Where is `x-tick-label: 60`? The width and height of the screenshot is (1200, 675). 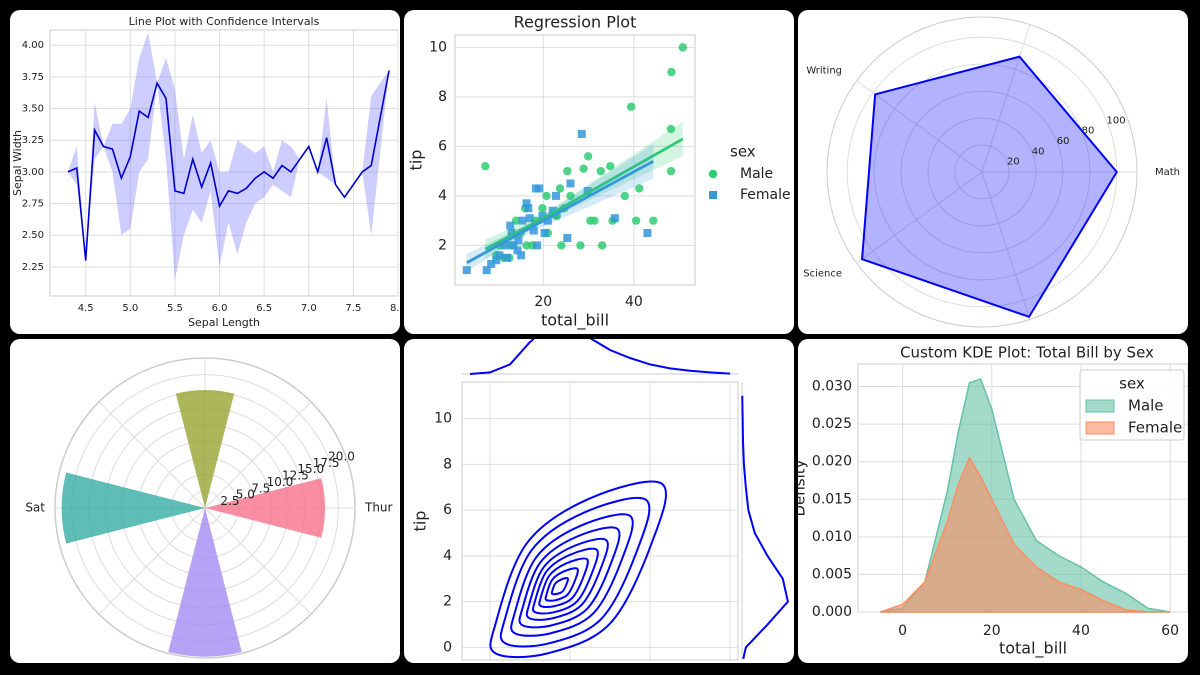
x-tick-label: 60 is located at coordinates (1170, 631).